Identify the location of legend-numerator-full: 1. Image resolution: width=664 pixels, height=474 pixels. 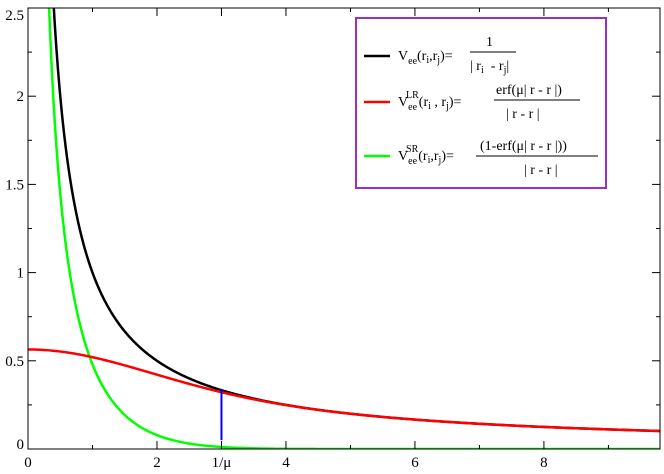
(489, 42).